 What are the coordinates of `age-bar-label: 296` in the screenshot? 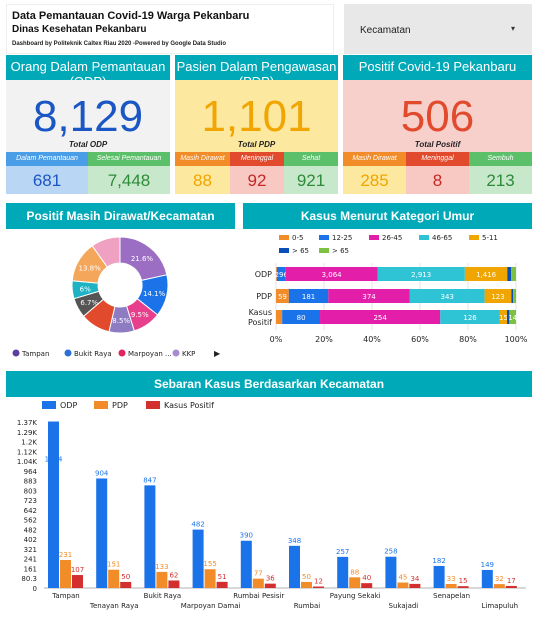 It's located at (282, 275).